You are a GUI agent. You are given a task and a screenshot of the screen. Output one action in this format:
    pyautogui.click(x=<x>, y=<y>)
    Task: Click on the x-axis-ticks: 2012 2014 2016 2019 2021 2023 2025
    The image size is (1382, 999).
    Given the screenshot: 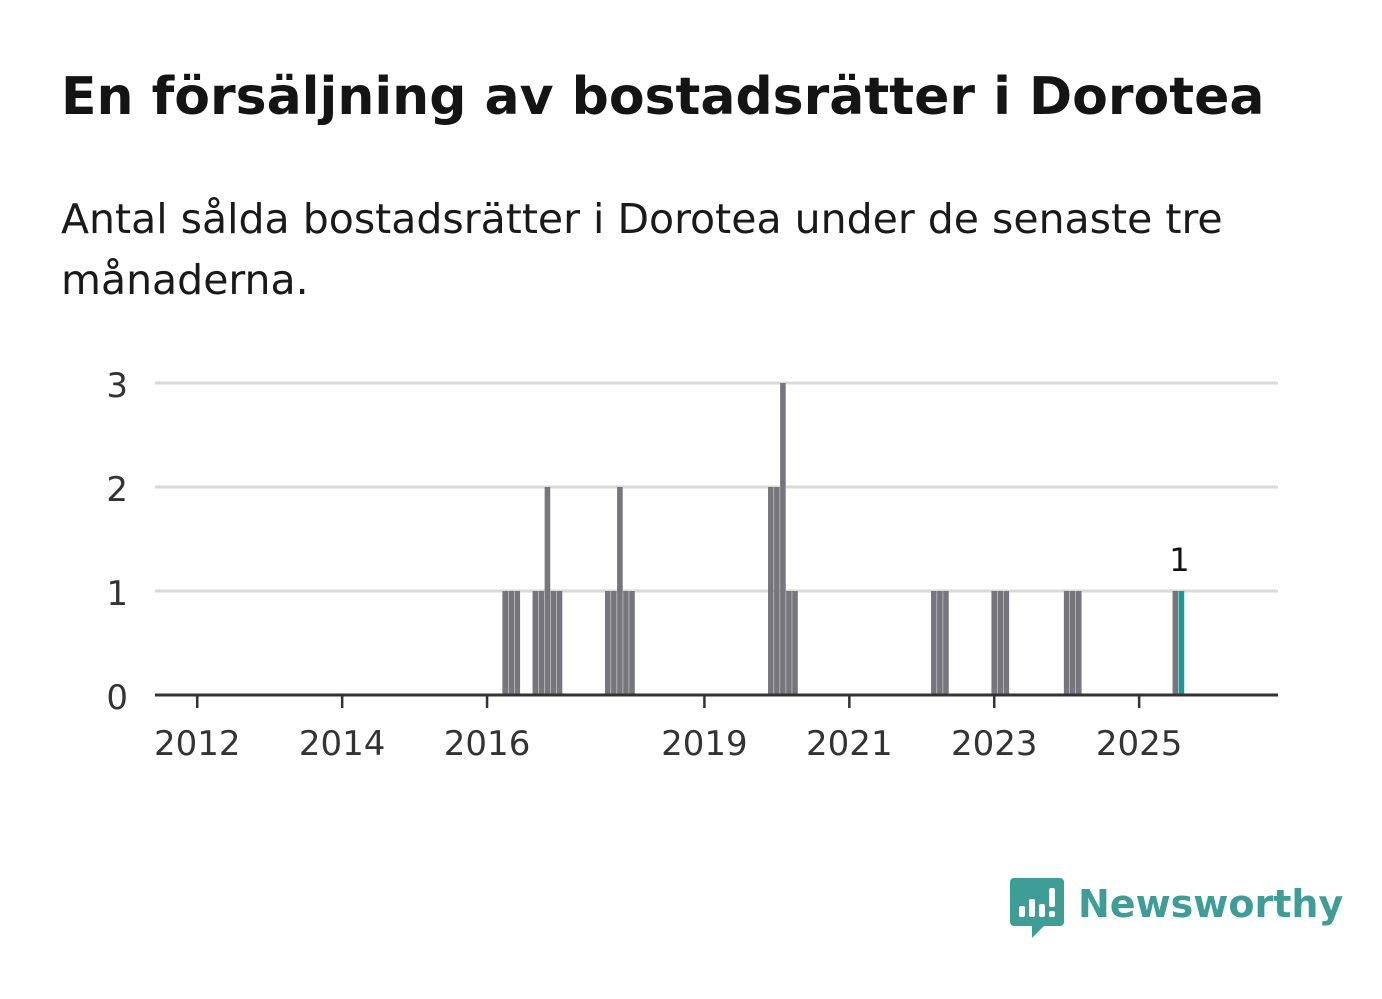 What is the action you would take?
    pyautogui.click(x=668, y=729)
    